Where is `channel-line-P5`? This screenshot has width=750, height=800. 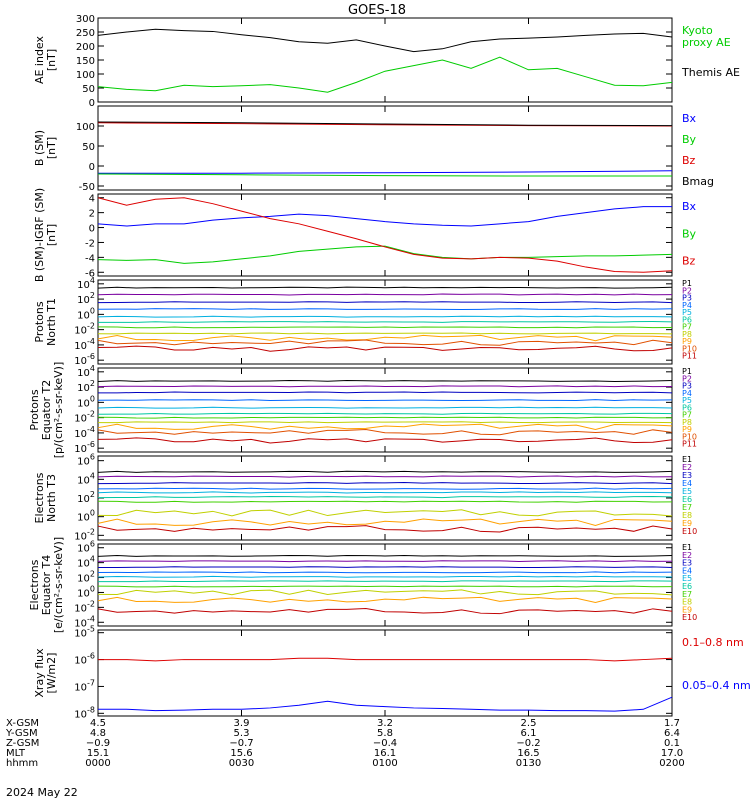
channel-line-P5 is located at coordinates (385, 316).